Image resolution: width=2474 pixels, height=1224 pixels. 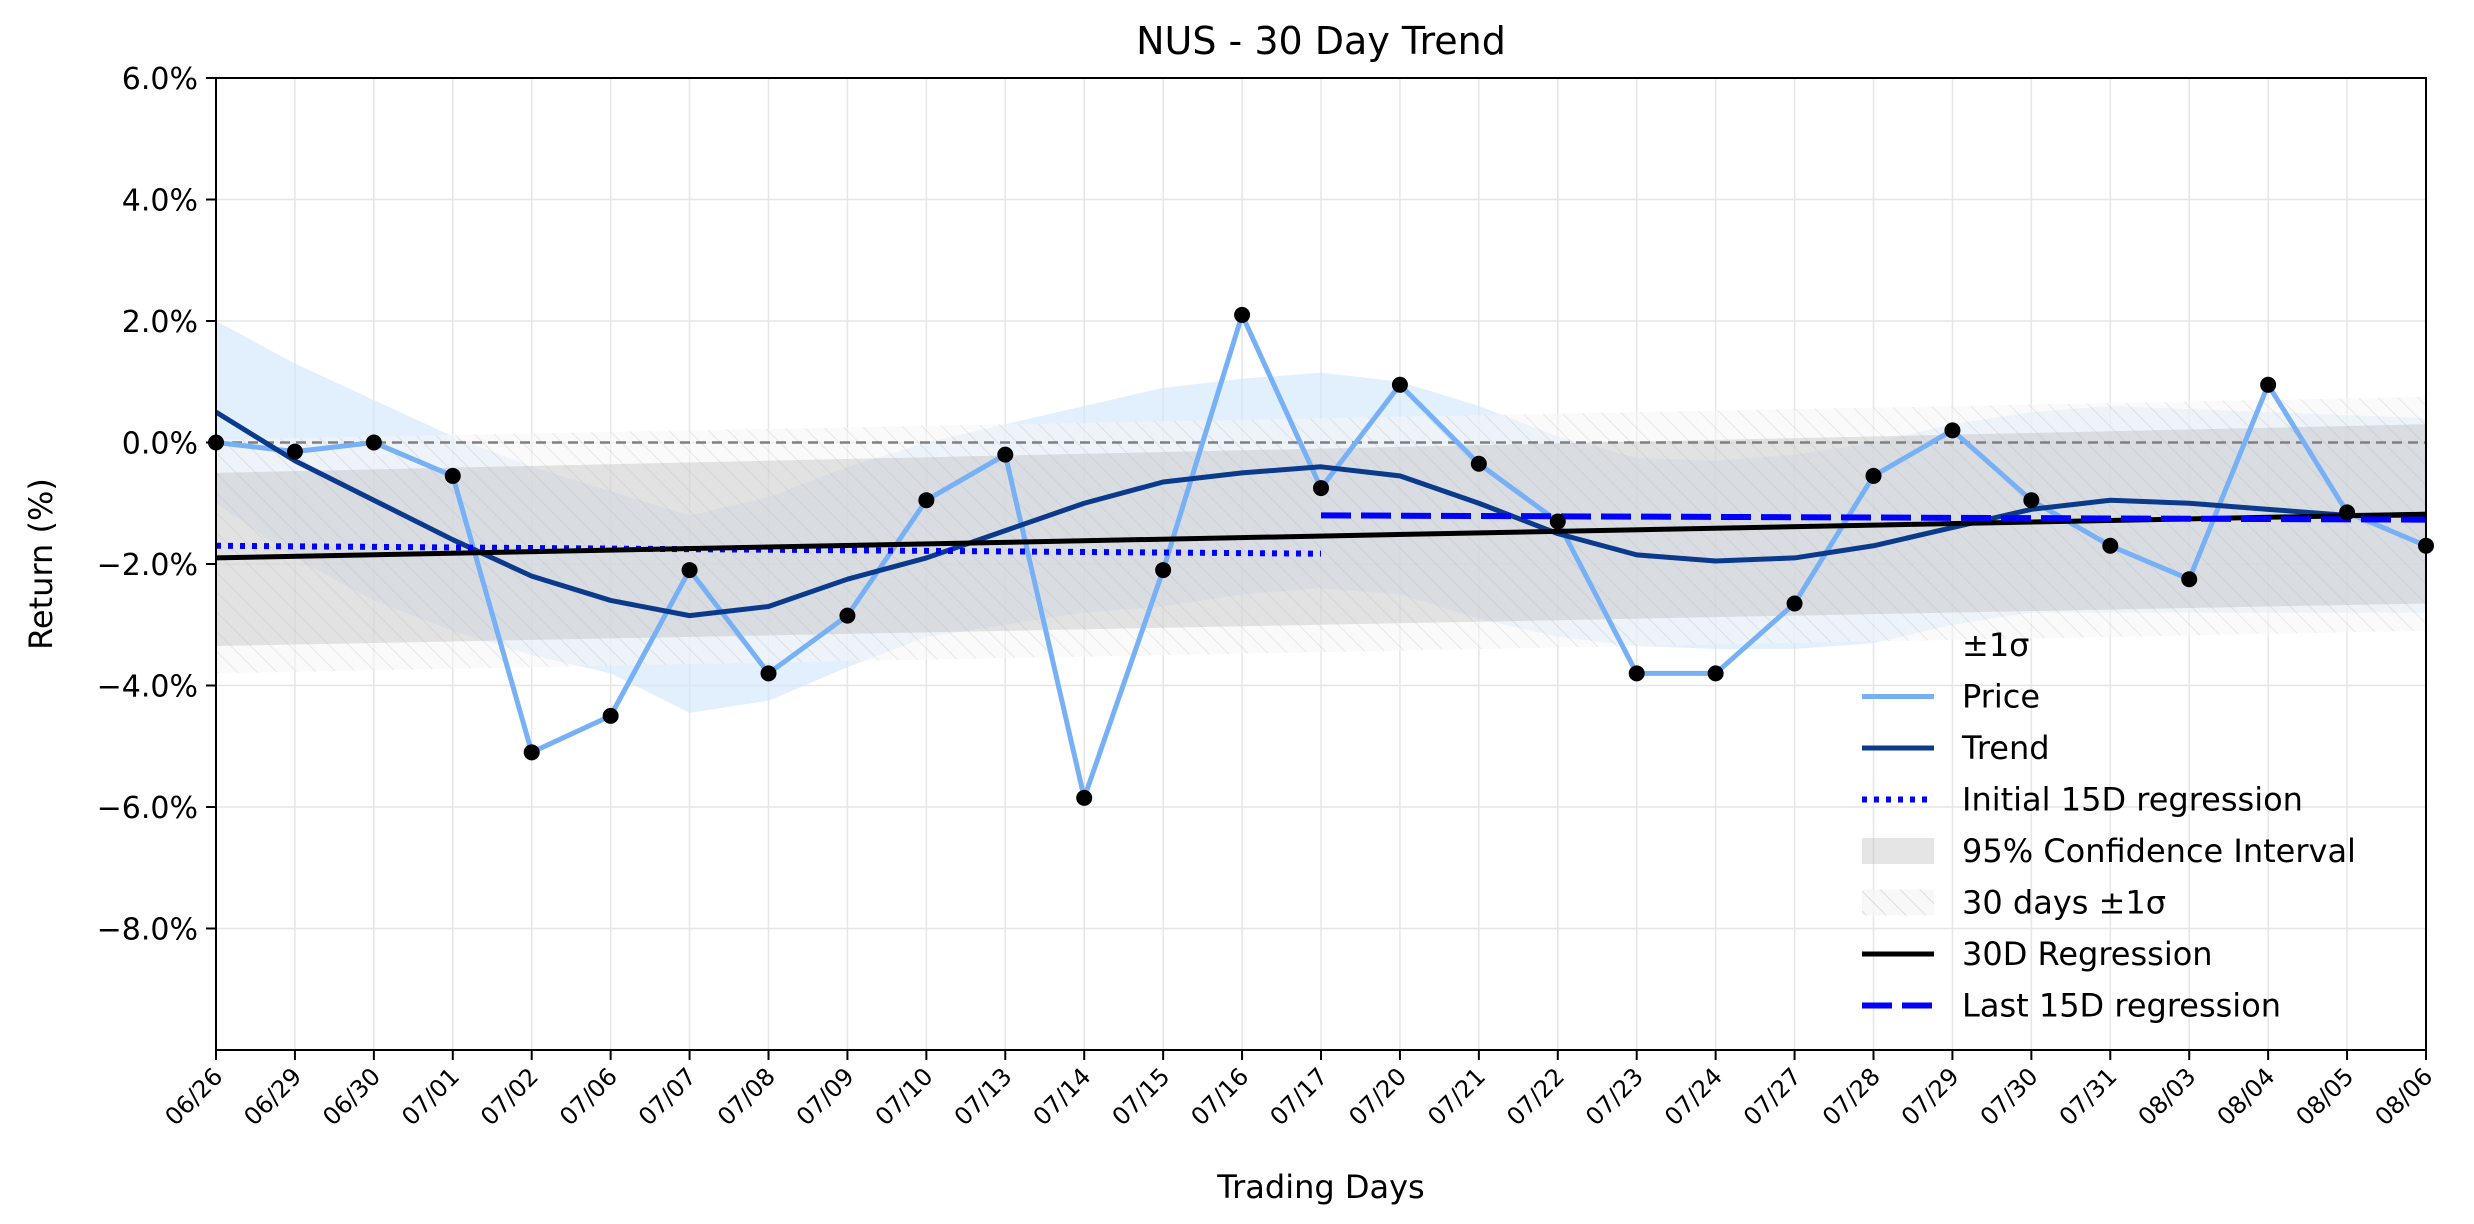 What do you see at coordinates (2001, 697) in the screenshot?
I see `legend-label: Price` at bounding box center [2001, 697].